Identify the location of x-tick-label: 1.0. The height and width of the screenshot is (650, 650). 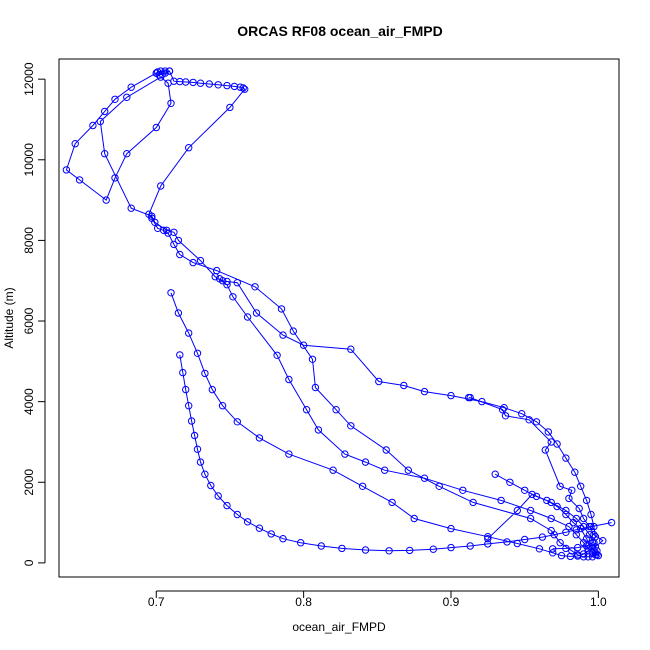
(598, 602).